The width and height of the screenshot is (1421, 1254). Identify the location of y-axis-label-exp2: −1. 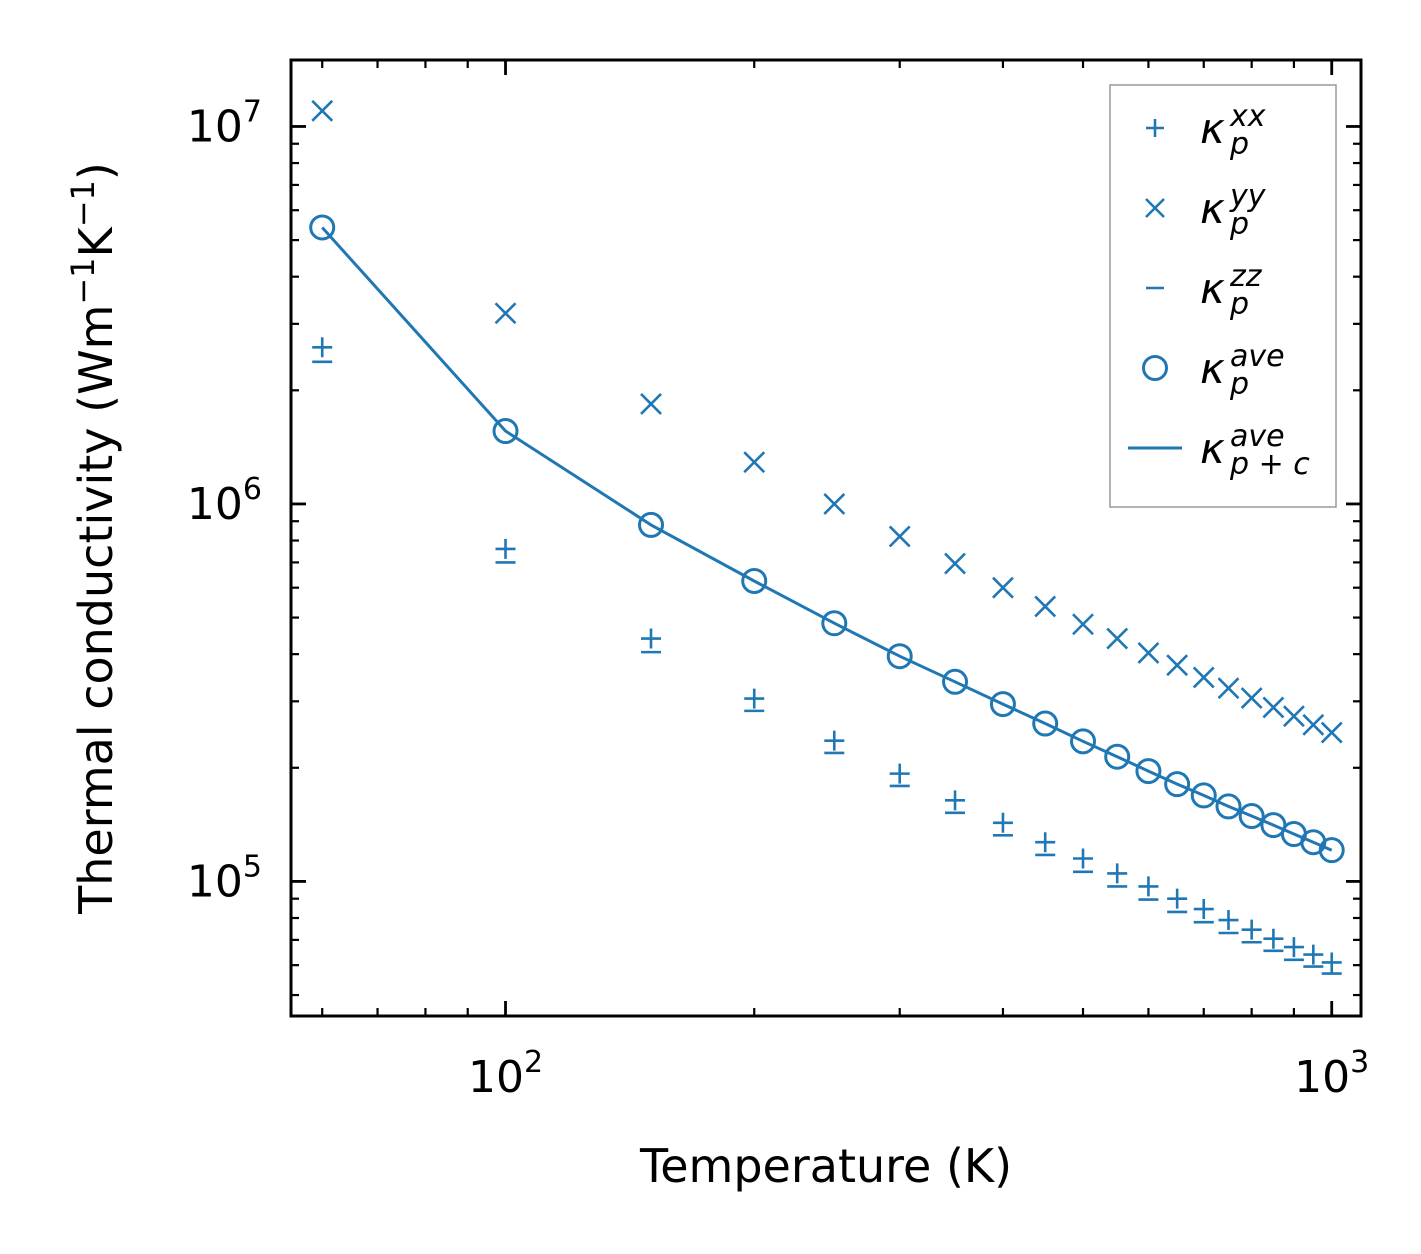
(83, 203).